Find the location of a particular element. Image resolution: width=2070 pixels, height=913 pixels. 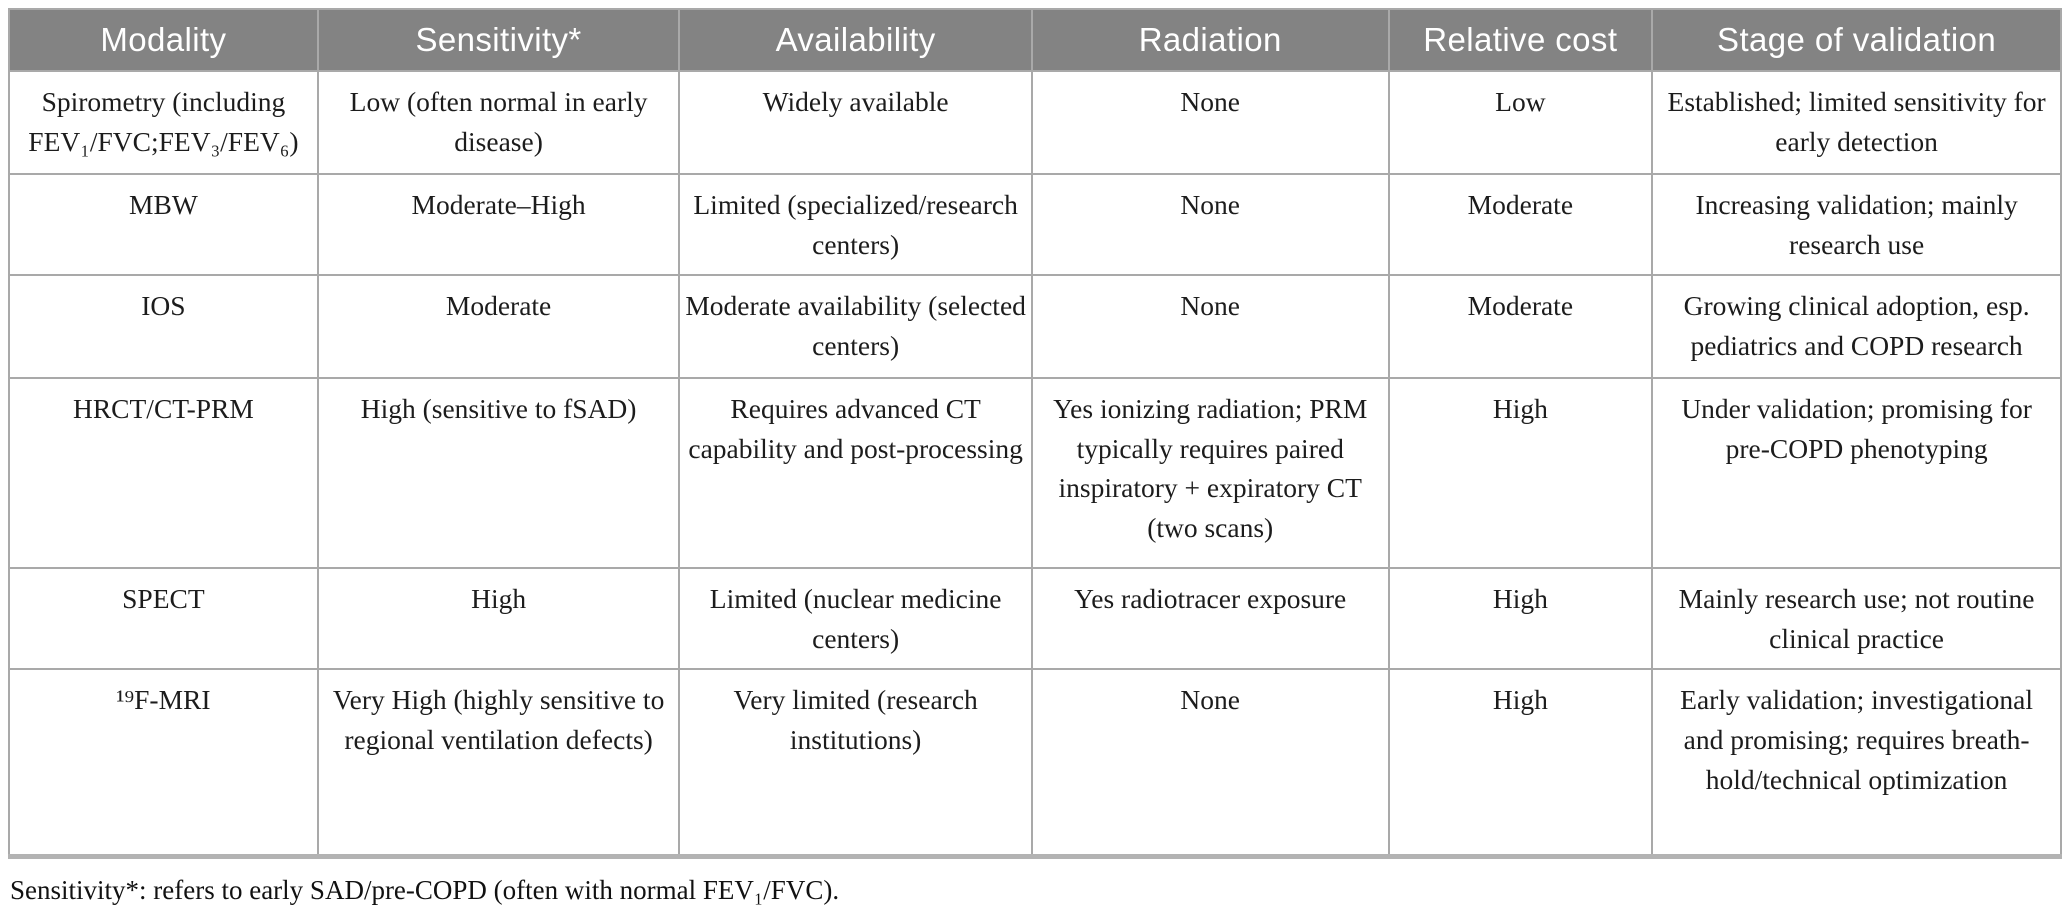

table-cell: MBW is located at coordinates (163, 224).